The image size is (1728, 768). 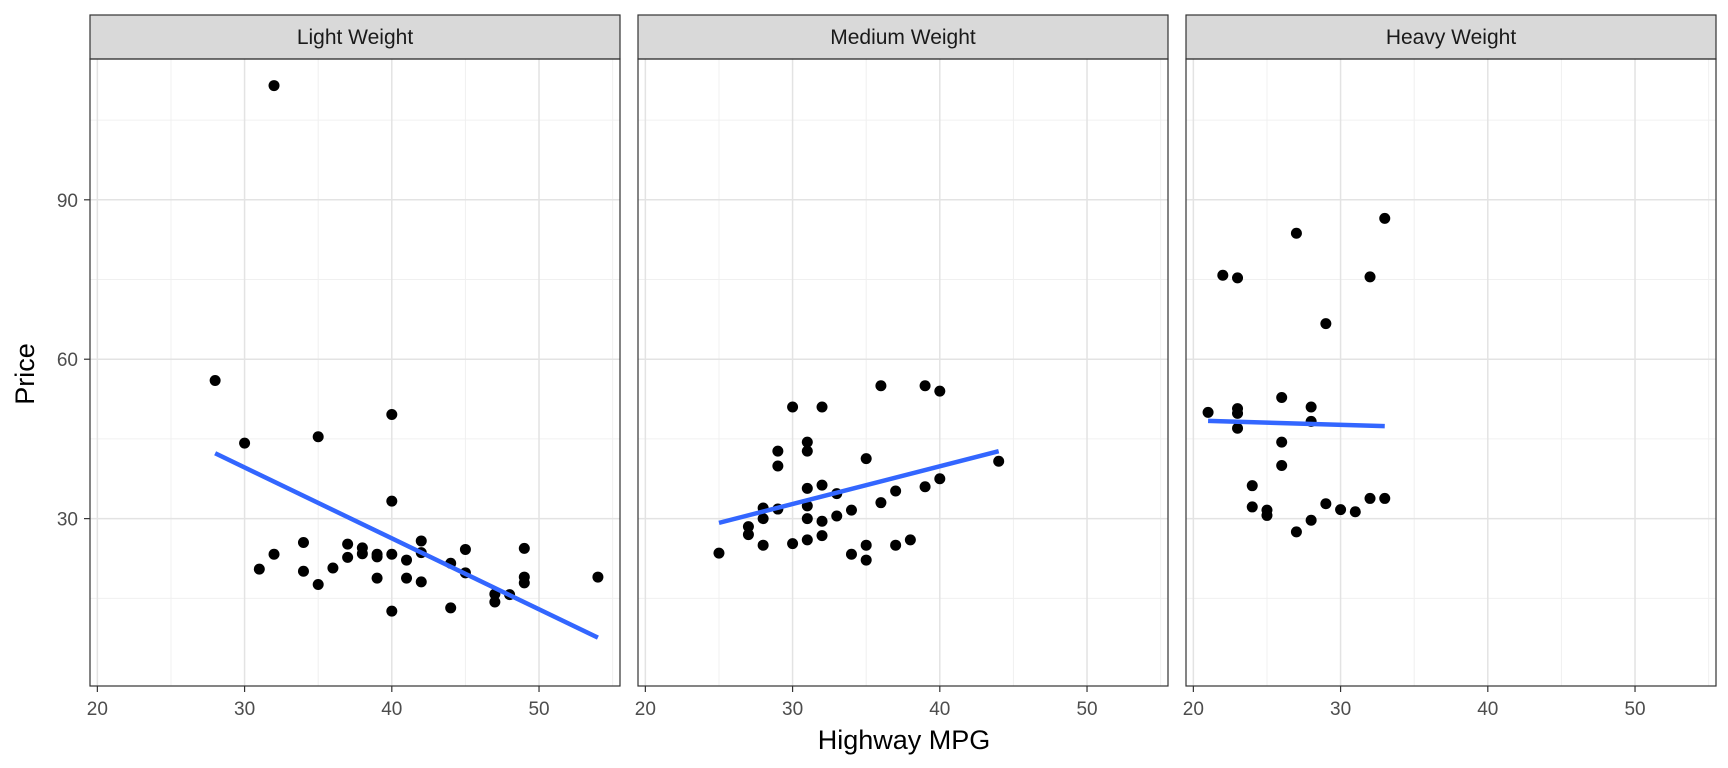 I want to click on y-tick-label: 90, so click(x=67, y=201).